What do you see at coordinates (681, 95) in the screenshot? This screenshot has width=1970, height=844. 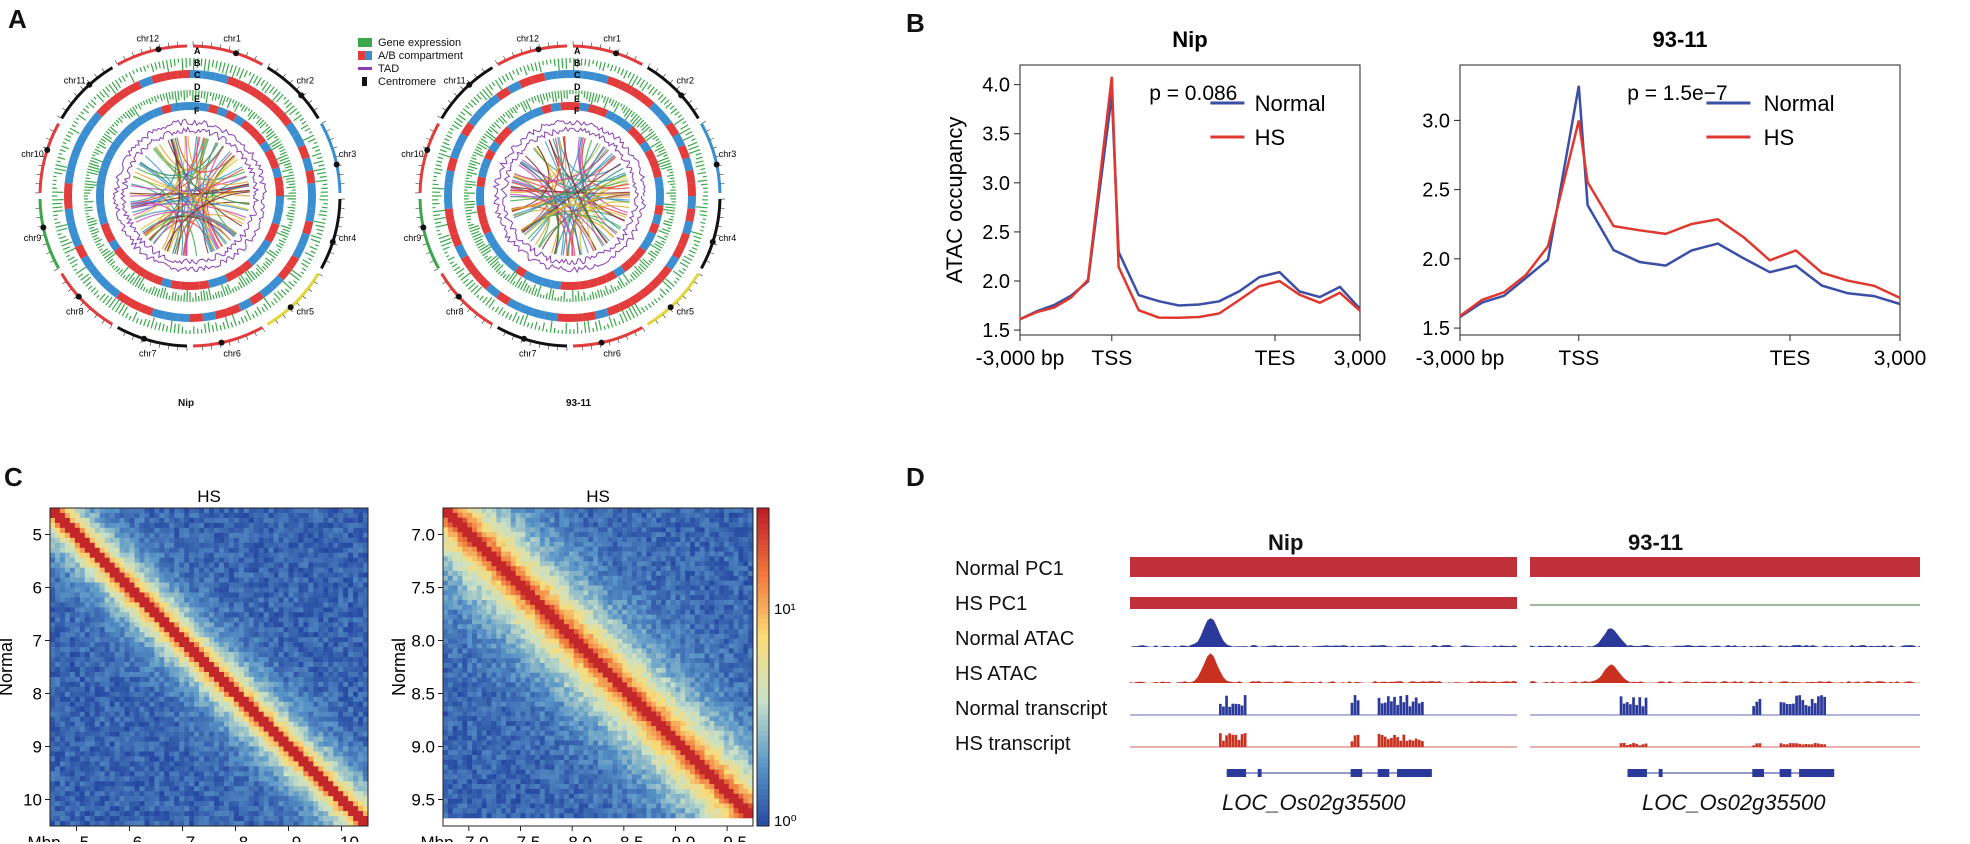 I see `centromere-marker` at bounding box center [681, 95].